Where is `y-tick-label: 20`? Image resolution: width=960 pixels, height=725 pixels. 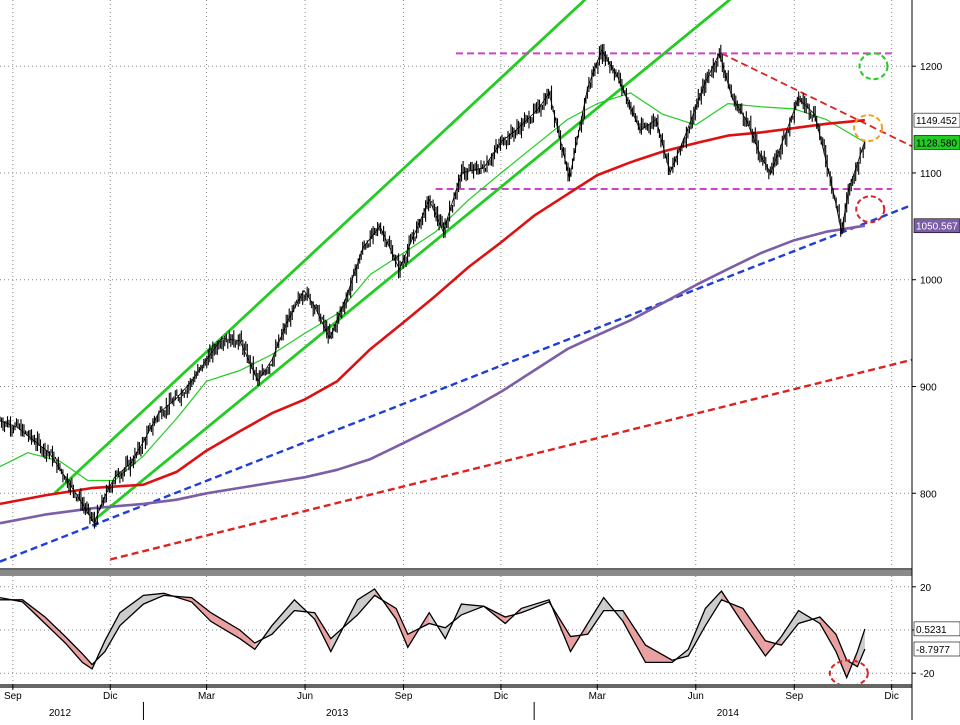 y-tick-label: 20 is located at coordinates (926, 588).